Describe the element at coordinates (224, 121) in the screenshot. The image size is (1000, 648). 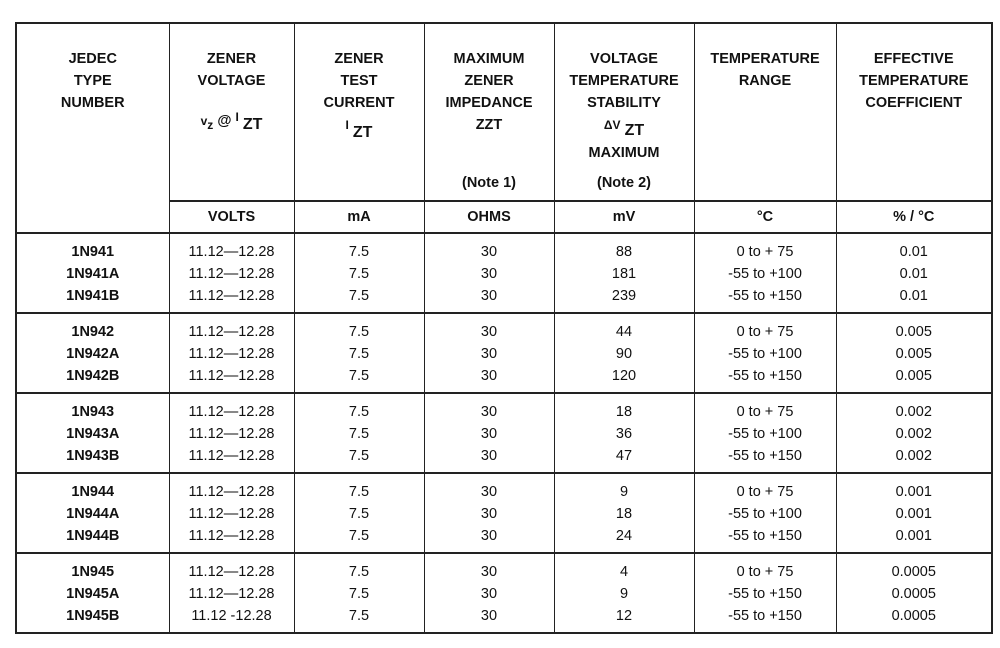
I see `symbol-at: @` at that location.